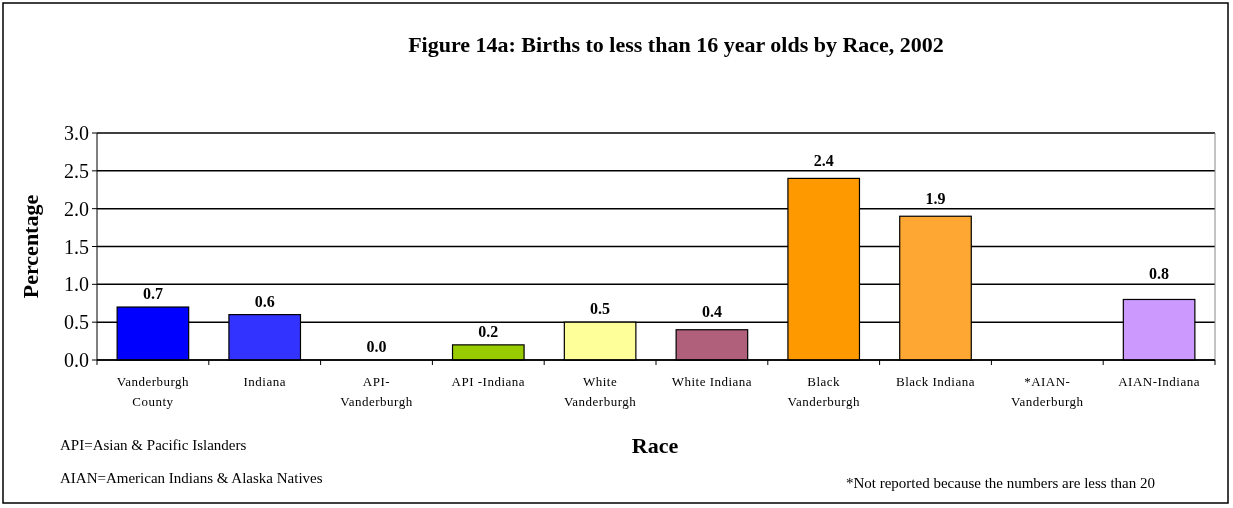  What do you see at coordinates (264, 301) in the screenshot?
I see `data-label: 0.6` at bounding box center [264, 301].